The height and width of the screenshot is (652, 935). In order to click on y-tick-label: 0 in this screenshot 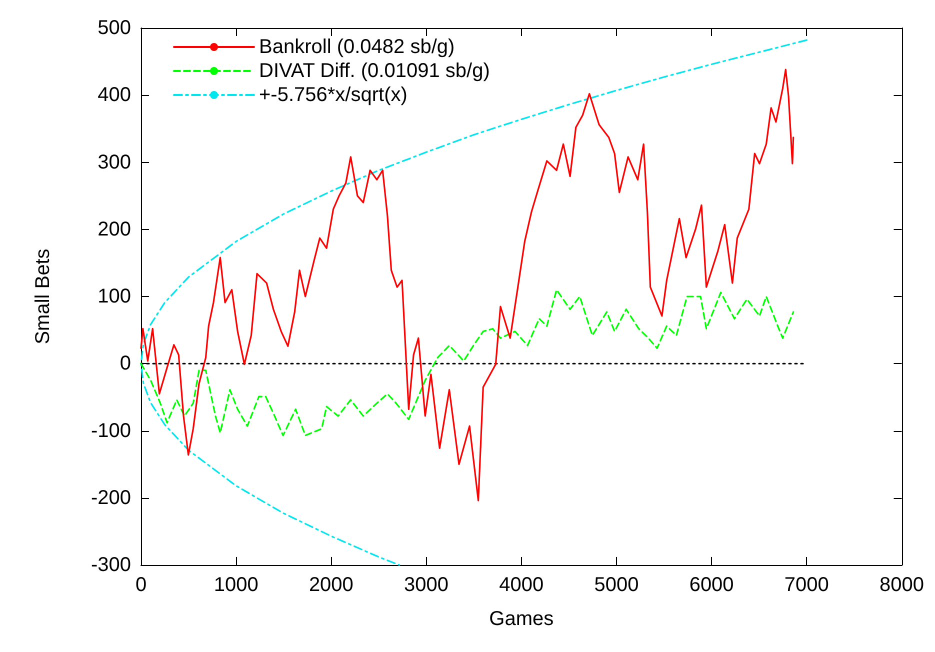, I will do `click(125, 363)`.